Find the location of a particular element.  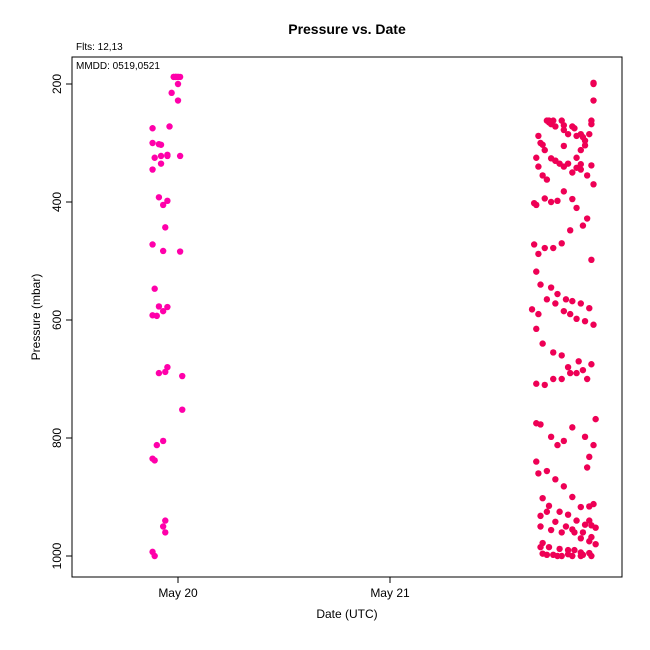

y-axis: 200 400 600 800 1000 is located at coordinates (61, 321).